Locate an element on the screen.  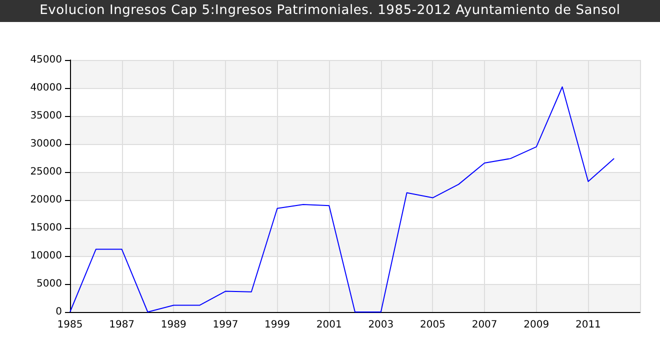
y-tick-label: 40000 is located at coordinates (46, 88).